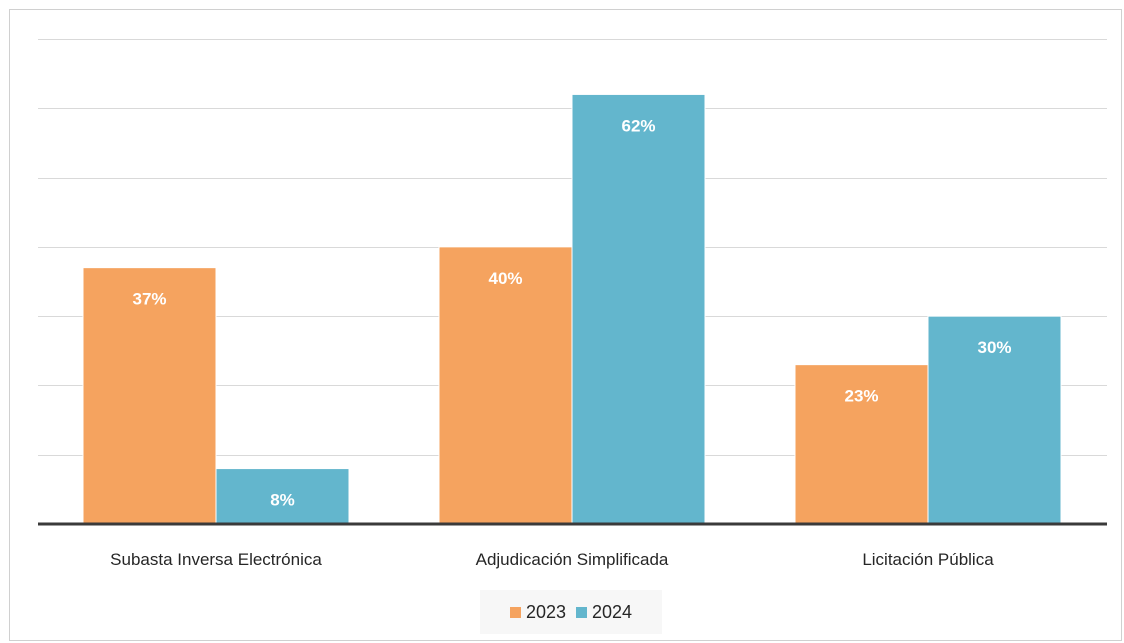 Image resolution: width=1124 pixels, height=643 pixels. I want to click on category-label-0: Subasta Inversa Electrónica, so click(216, 559).